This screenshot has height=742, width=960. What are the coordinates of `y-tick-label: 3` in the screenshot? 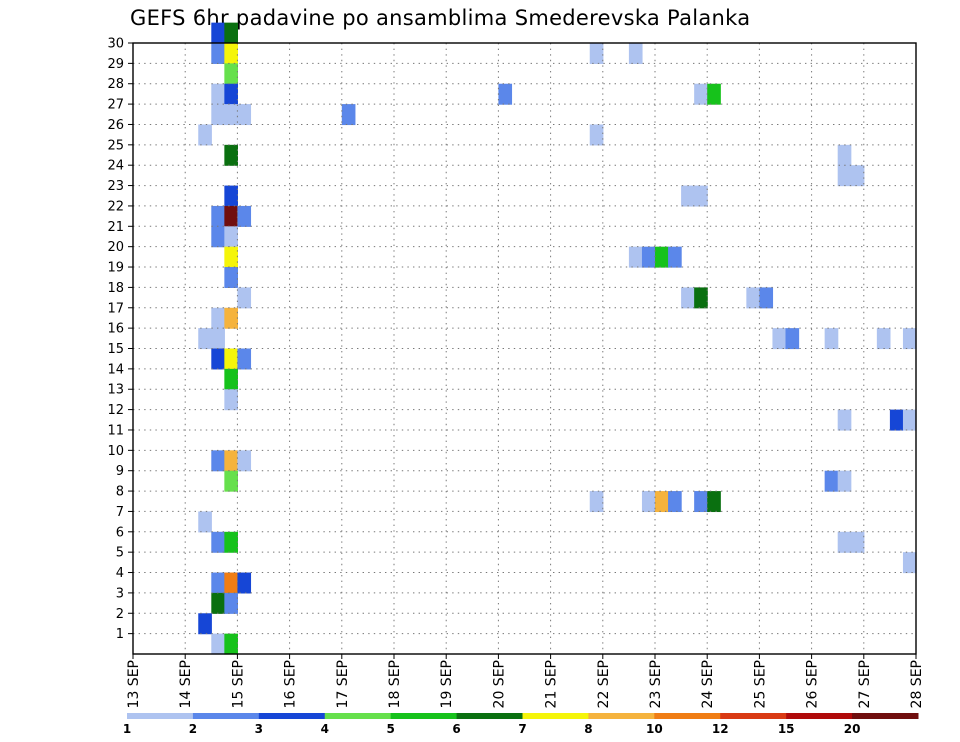 It's located at (120, 593).